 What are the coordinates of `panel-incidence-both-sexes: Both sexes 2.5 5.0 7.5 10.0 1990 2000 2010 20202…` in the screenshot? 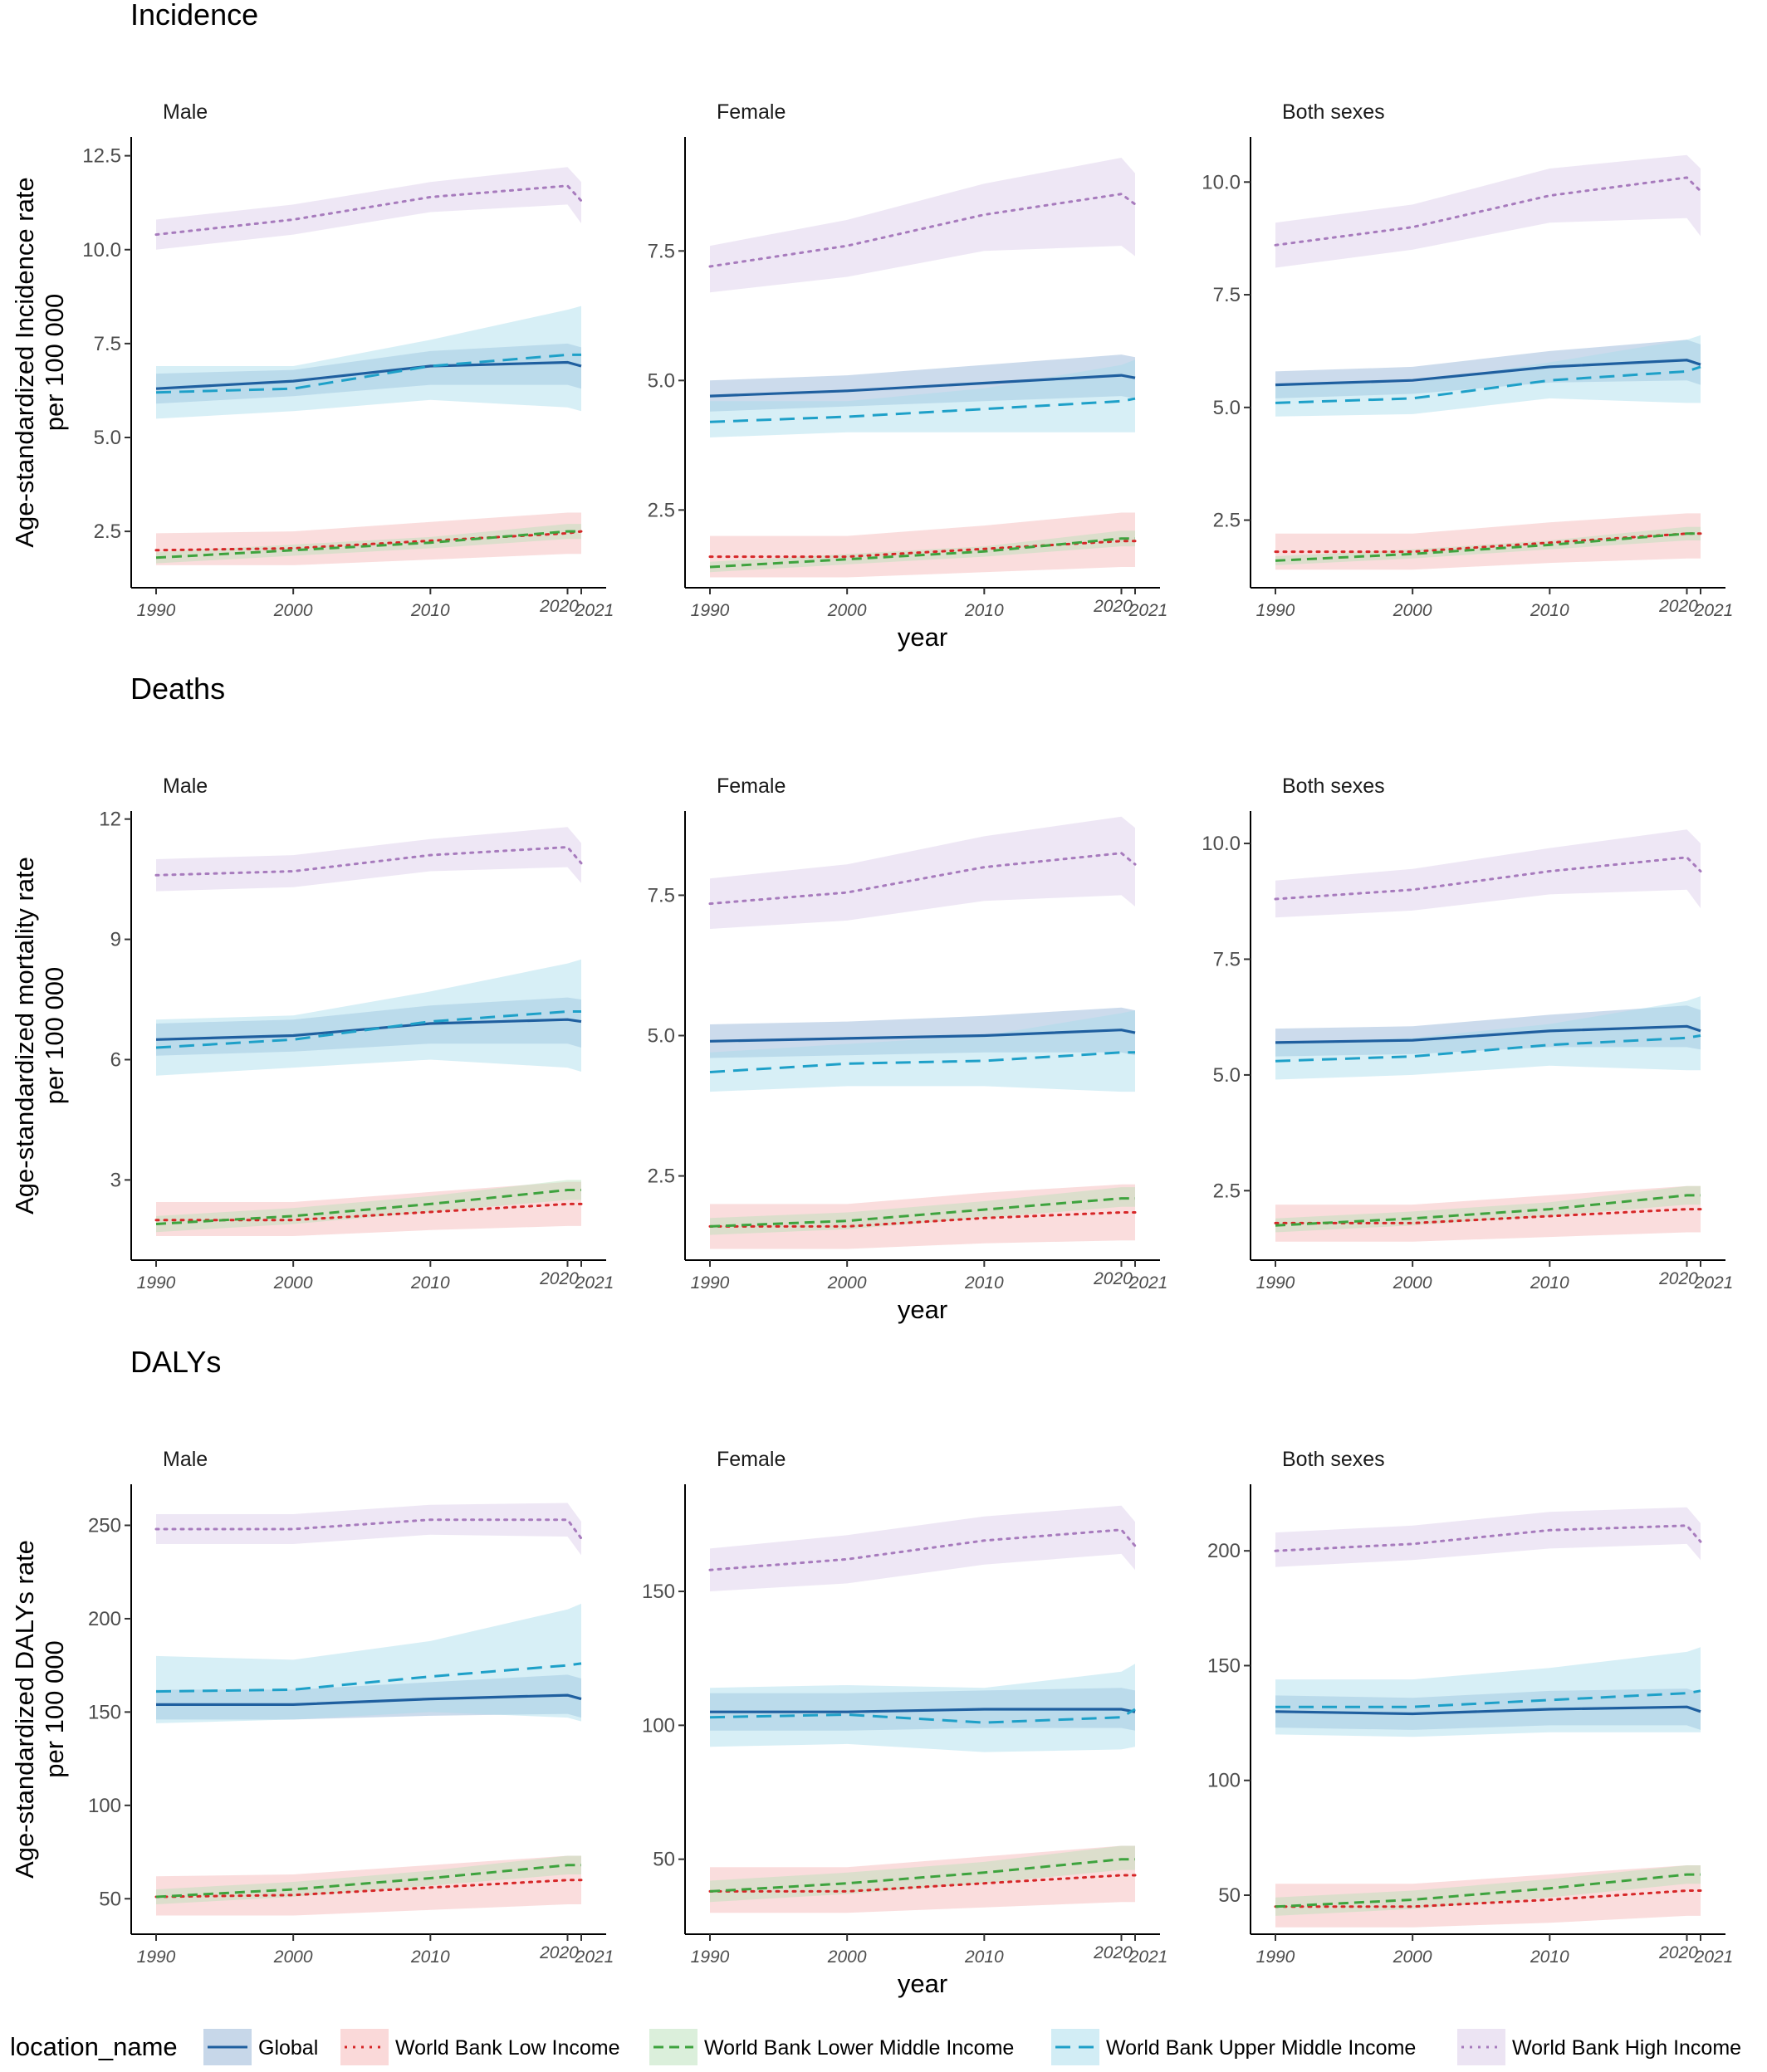 It's located at (1468, 360).